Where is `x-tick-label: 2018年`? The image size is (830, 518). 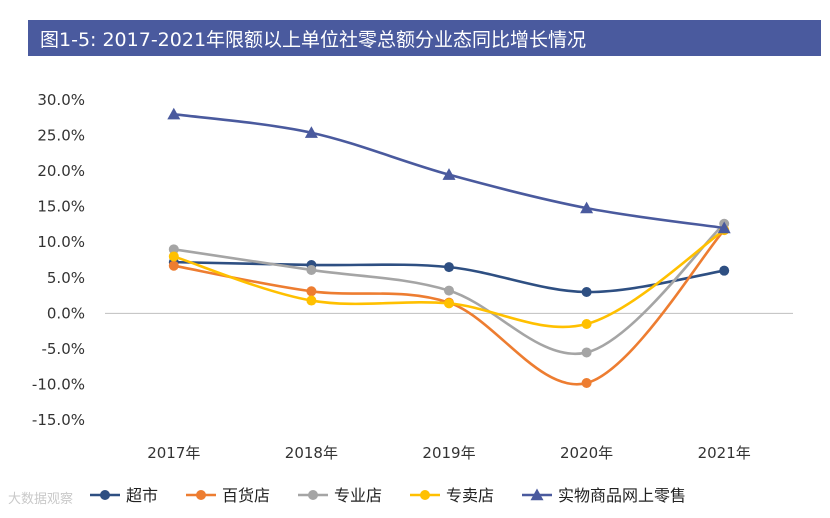
x-tick-label: 2018年 is located at coordinates (311, 453).